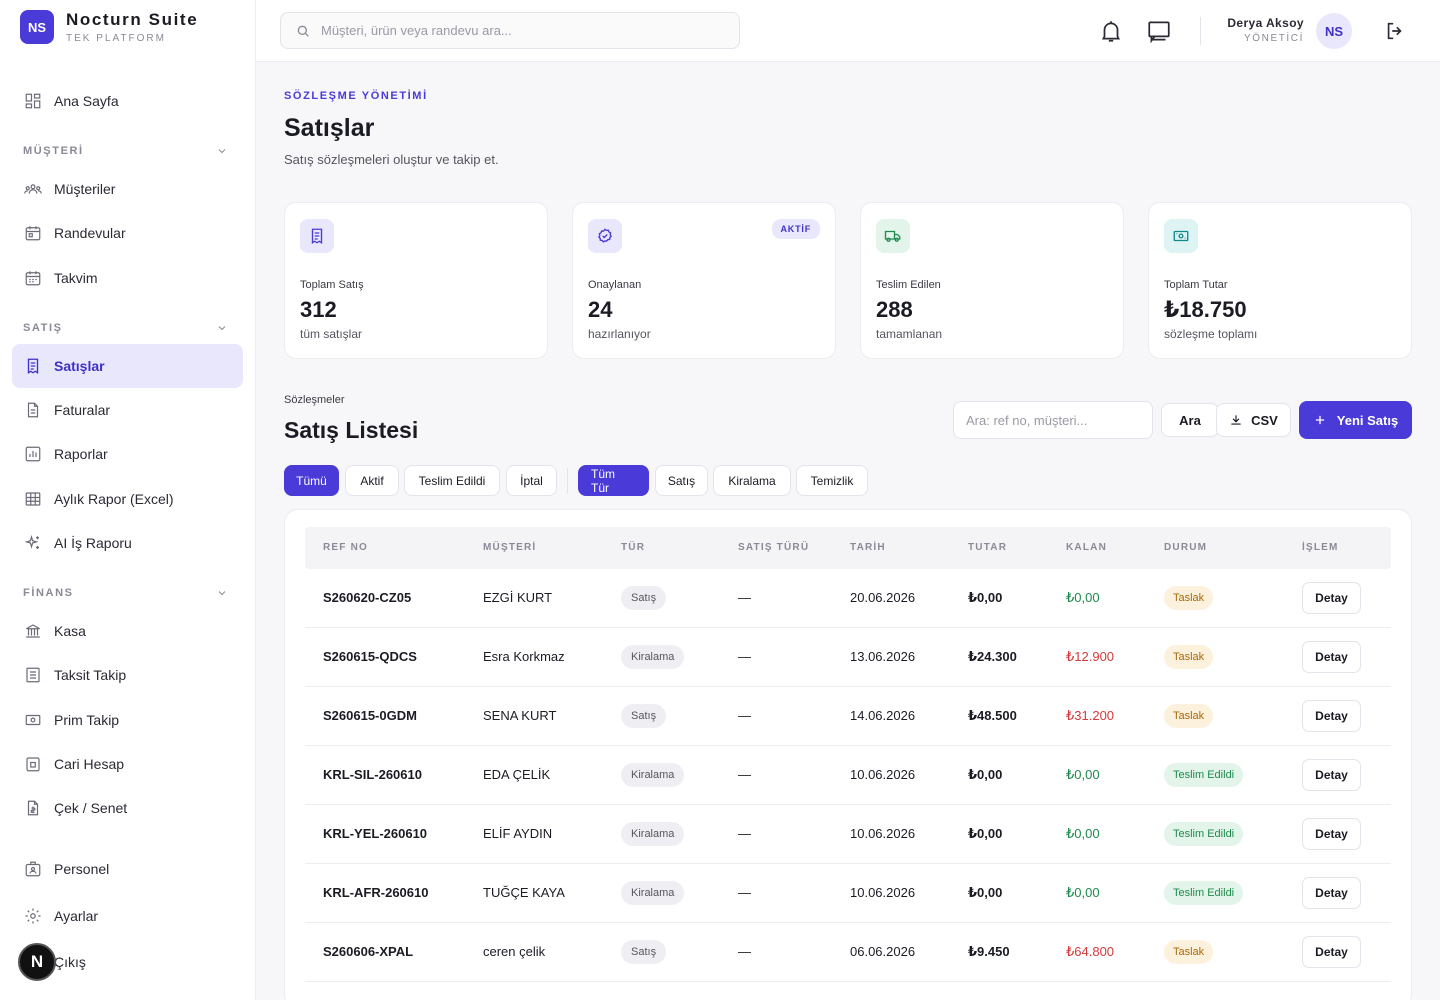 This screenshot has height=1000, width=1440. What do you see at coordinates (82, 869) in the screenshot?
I see `sidebar-item-label: Personel` at bounding box center [82, 869].